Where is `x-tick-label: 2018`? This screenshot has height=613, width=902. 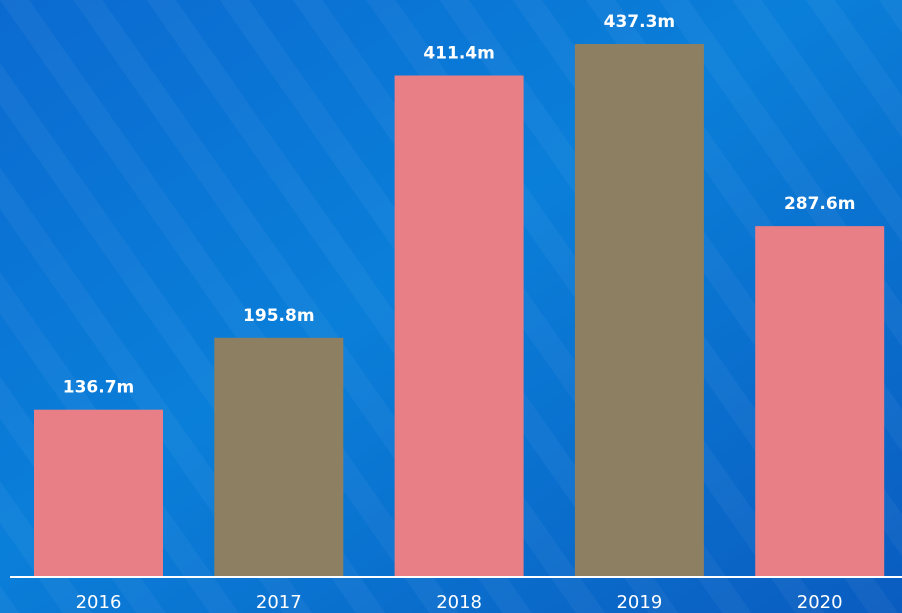
x-tick-label: 2018 is located at coordinates (459, 602).